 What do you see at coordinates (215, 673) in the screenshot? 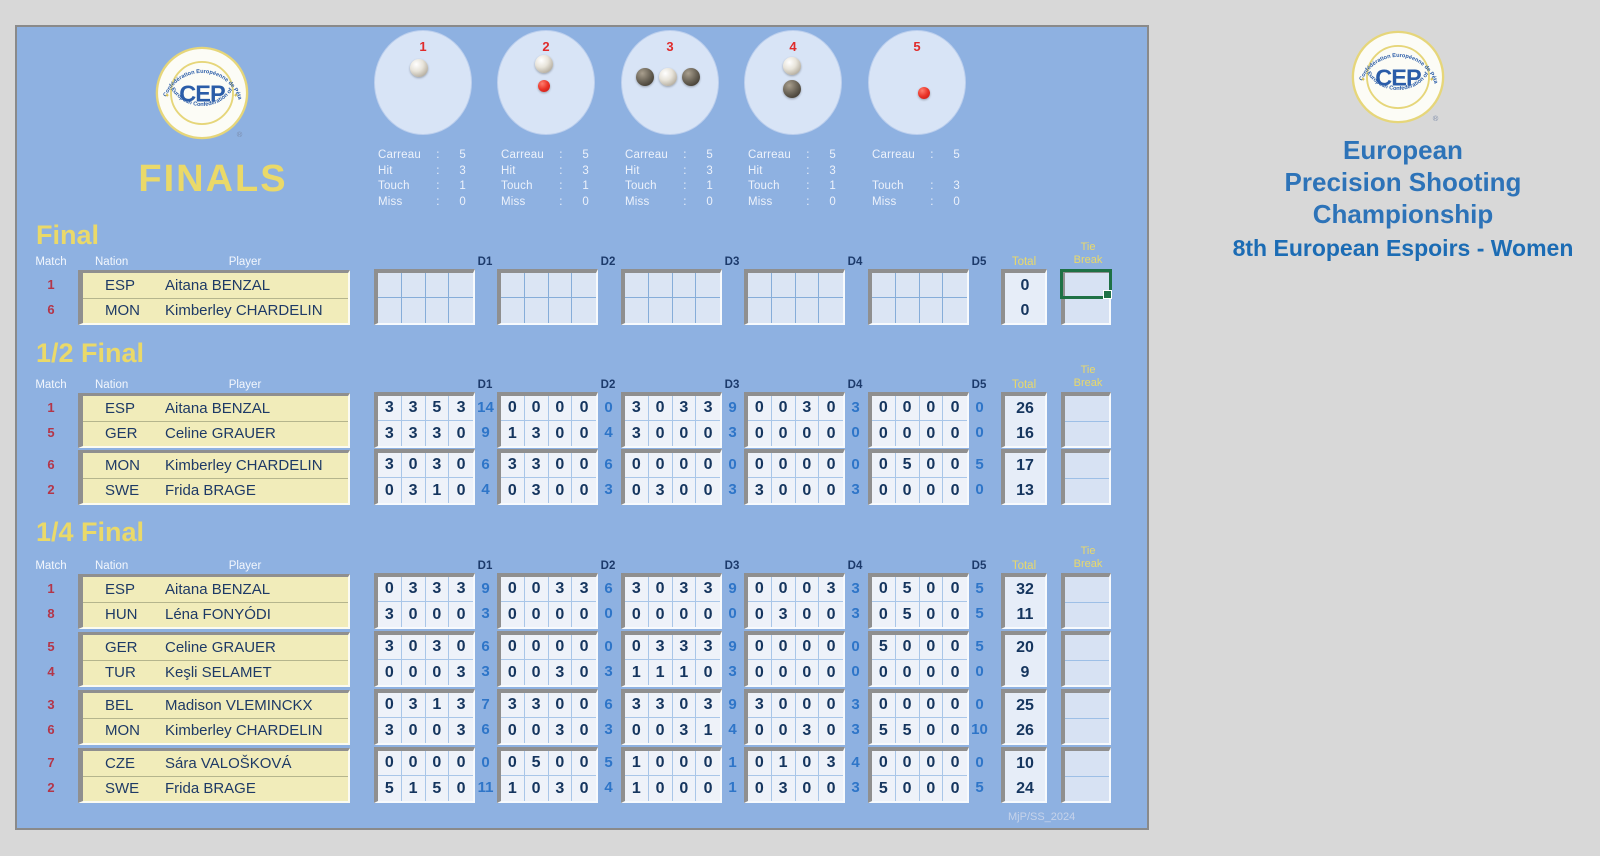
I see `player-row: TUR Keşli SELAMET` at bounding box center [215, 673].